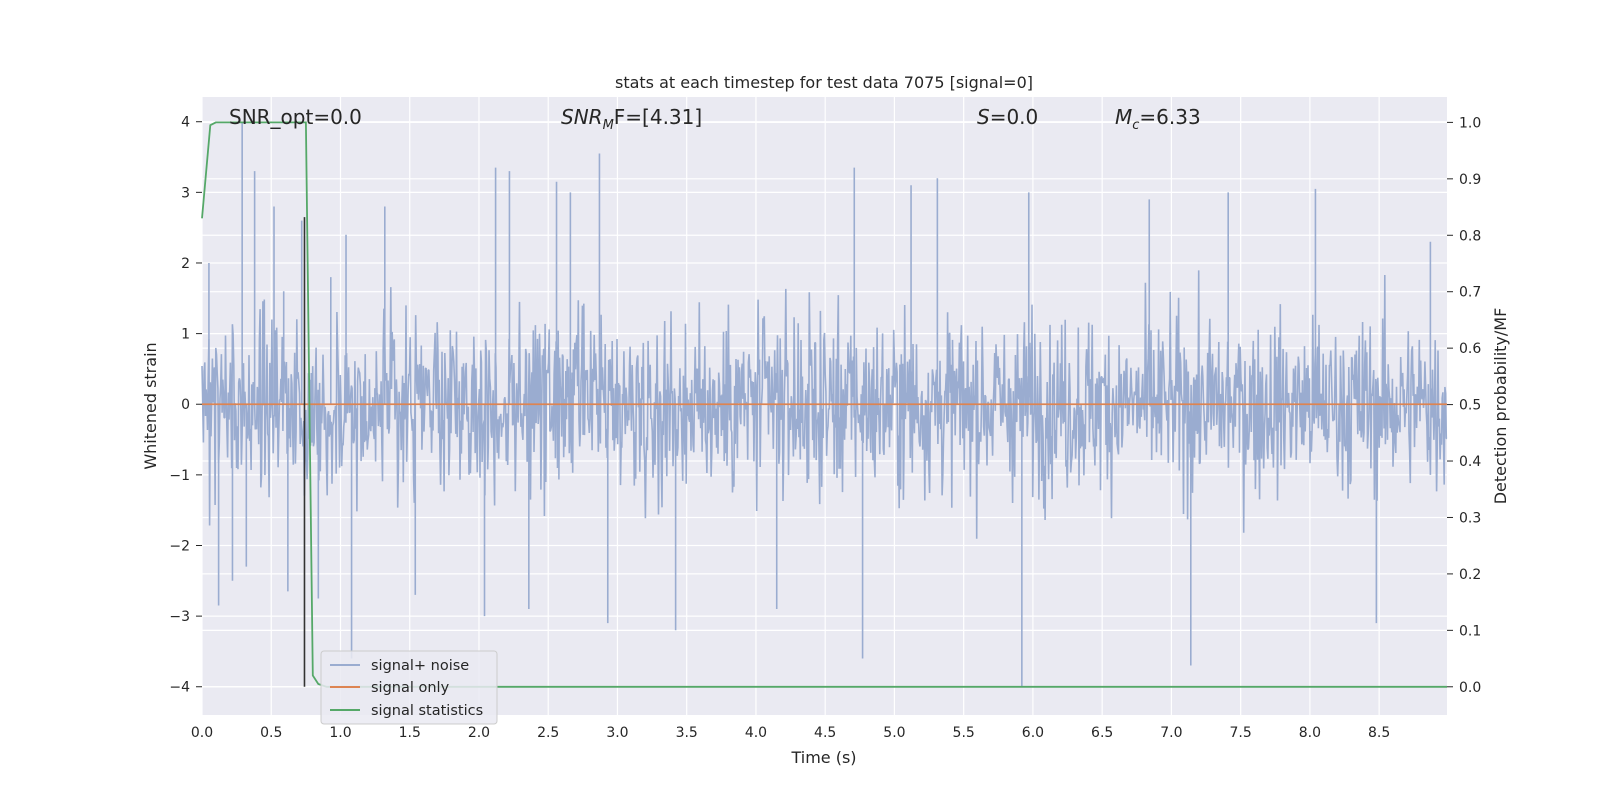  I want to click on annotation-snr-mf: SNRMF=[4.31], so click(631, 119).